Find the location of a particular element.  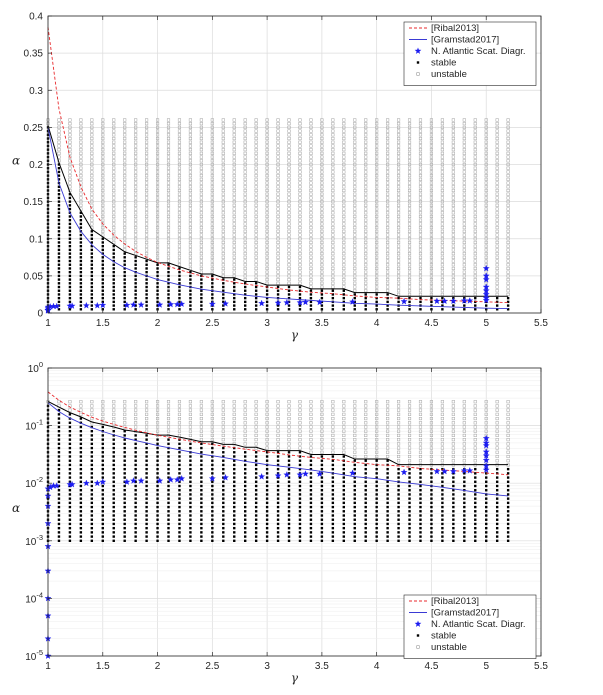

top-y-tick-label: 0 is located at coordinates (40, 314).